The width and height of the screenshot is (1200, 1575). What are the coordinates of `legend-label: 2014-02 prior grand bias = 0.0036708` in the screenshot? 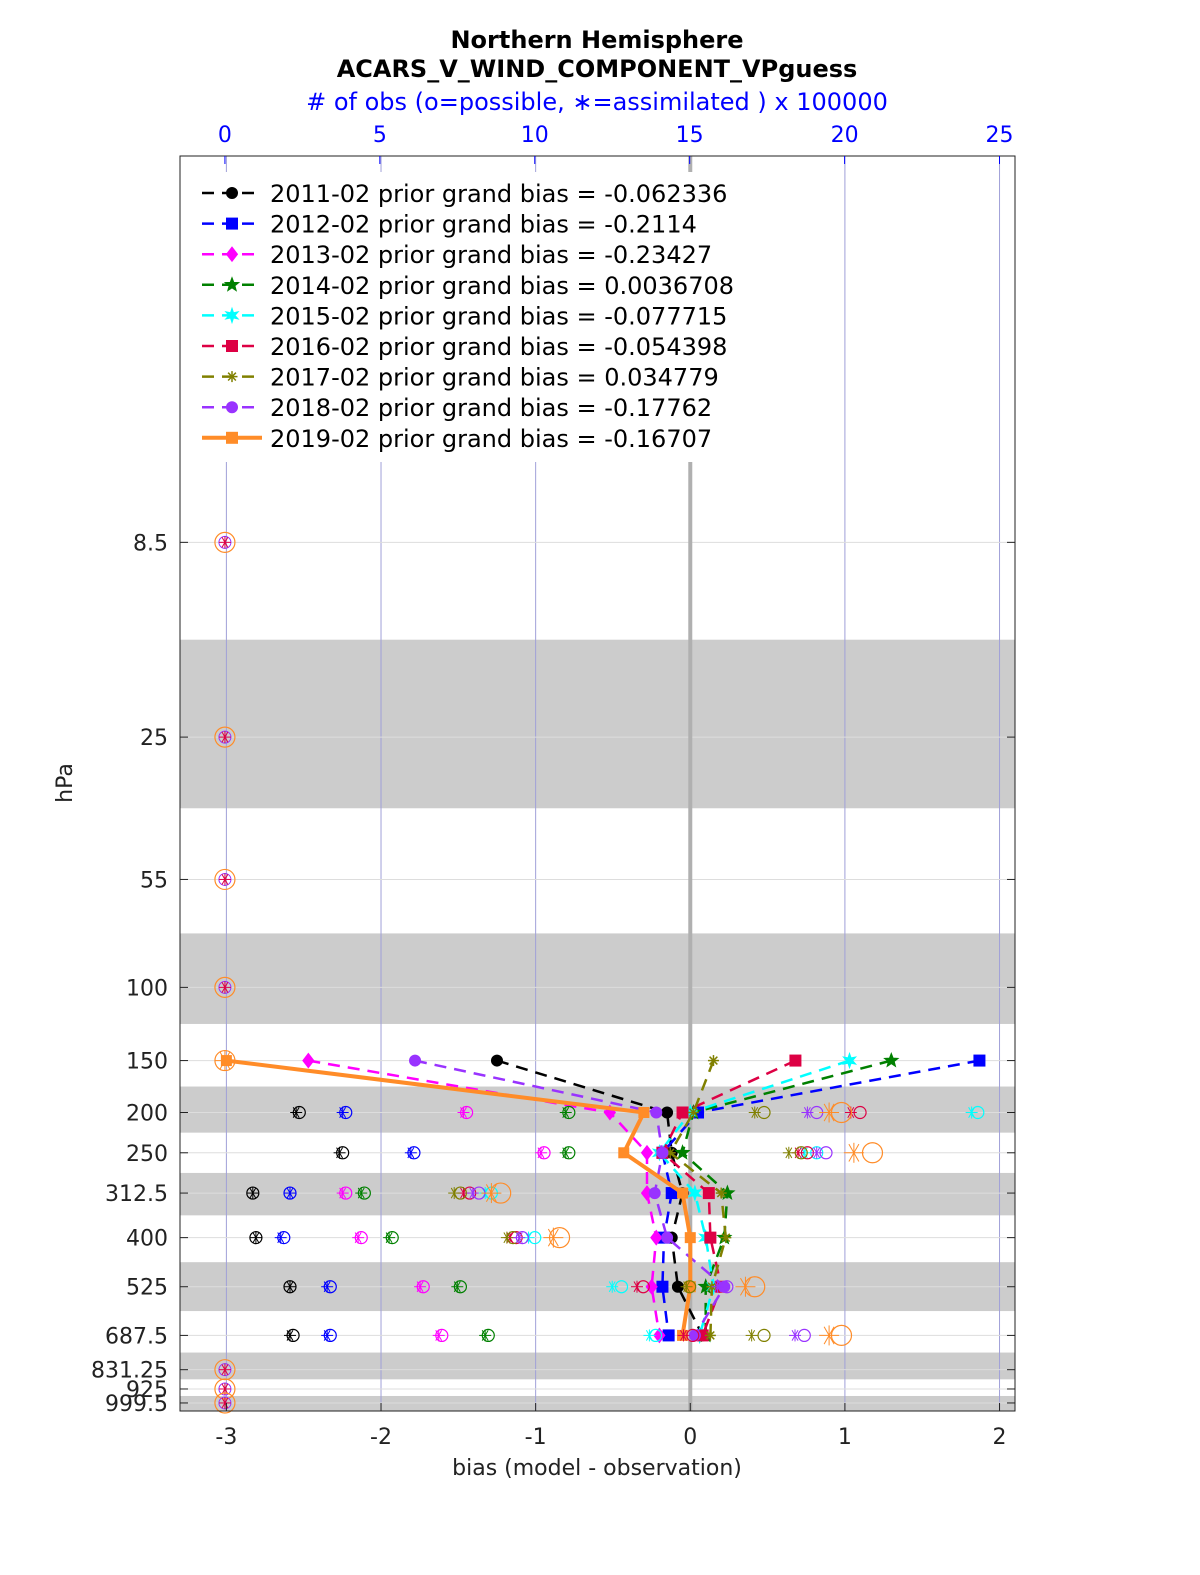 It's located at (502, 286).